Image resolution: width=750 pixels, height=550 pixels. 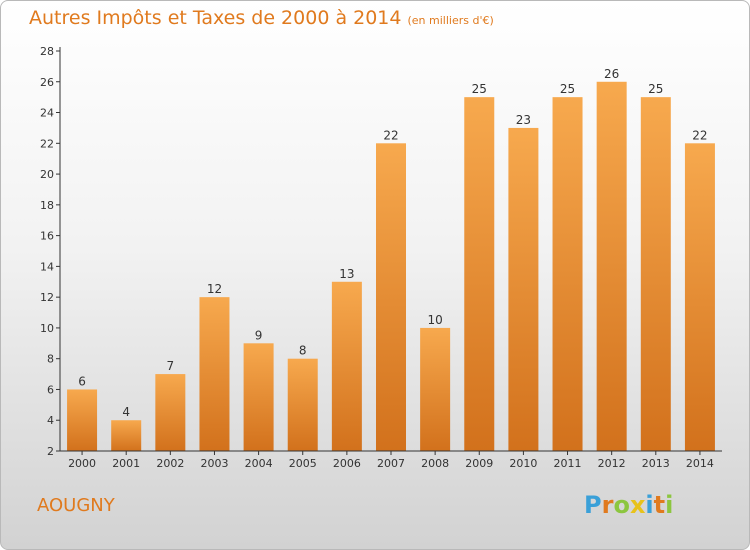 I want to click on data-label-2006: 13, so click(x=346, y=274).